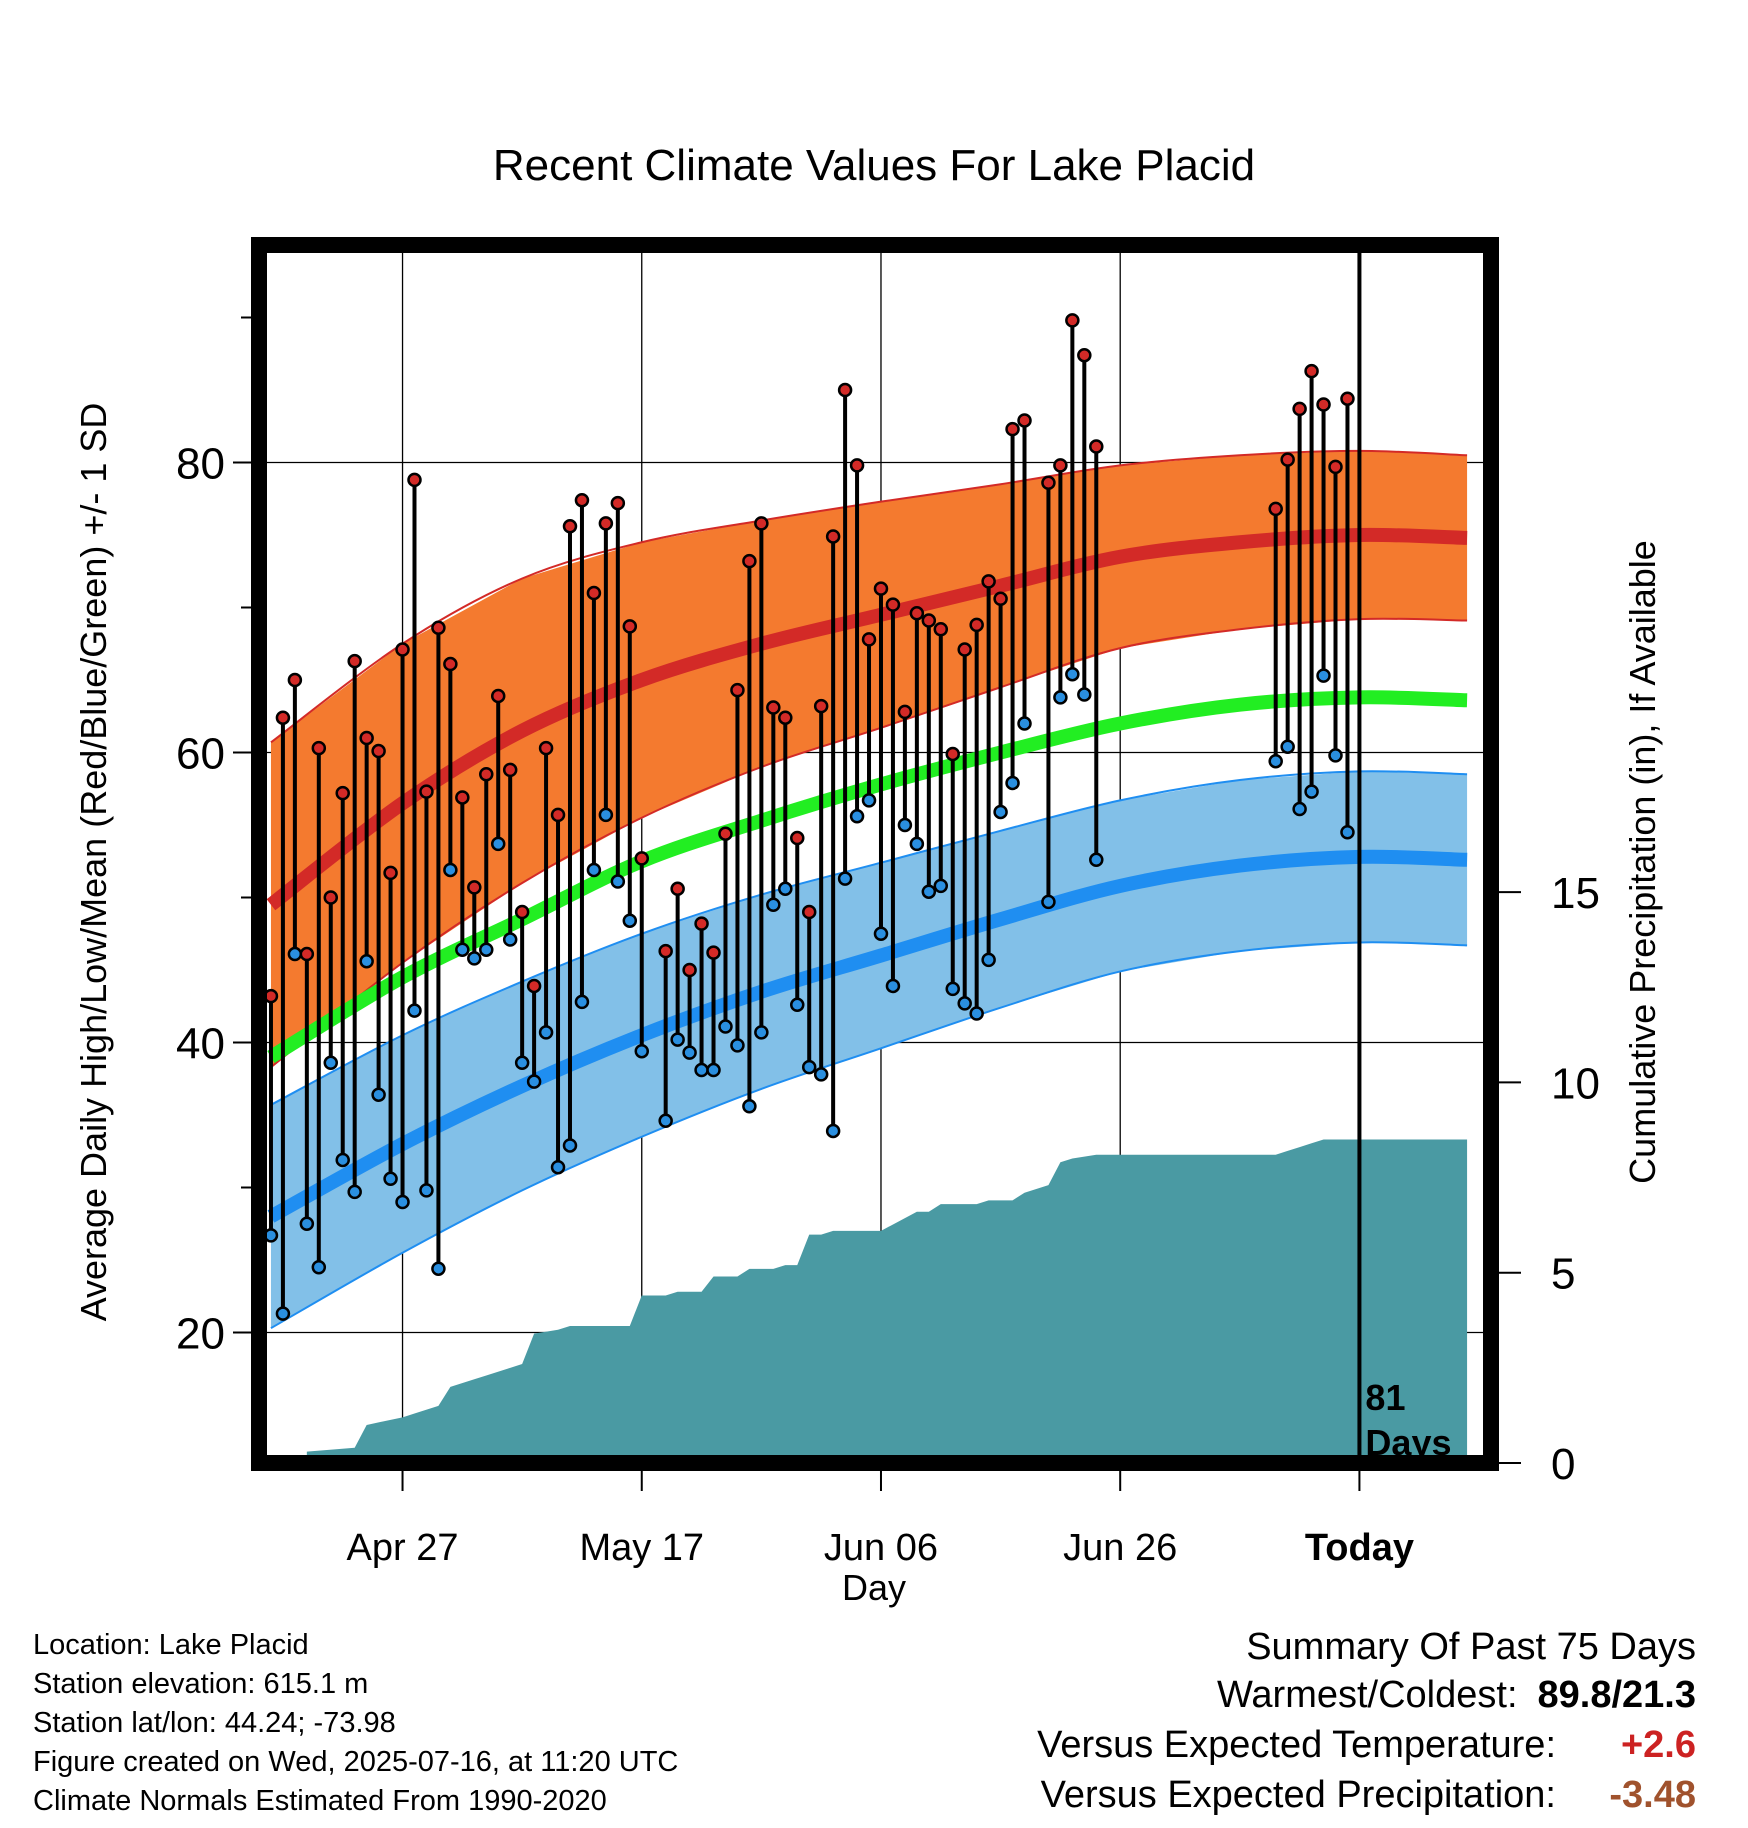 The height and width of the screenshot is (1828, 1748). I want to click on y-tick-label: 80, so click(200, 464).